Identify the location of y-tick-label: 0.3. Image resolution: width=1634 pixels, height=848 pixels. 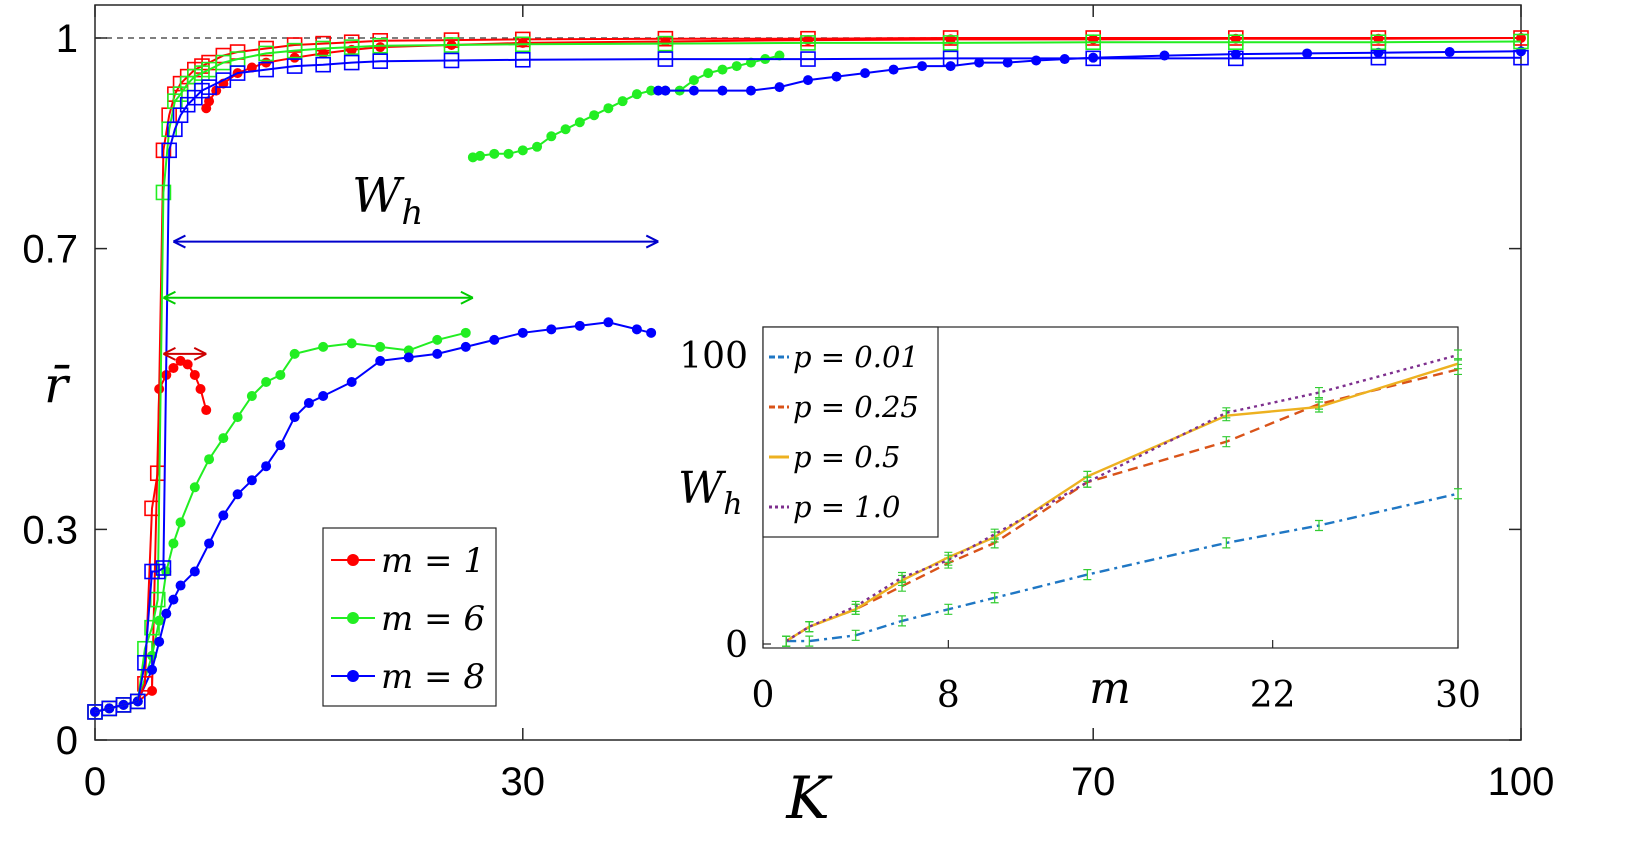
(50, 530).